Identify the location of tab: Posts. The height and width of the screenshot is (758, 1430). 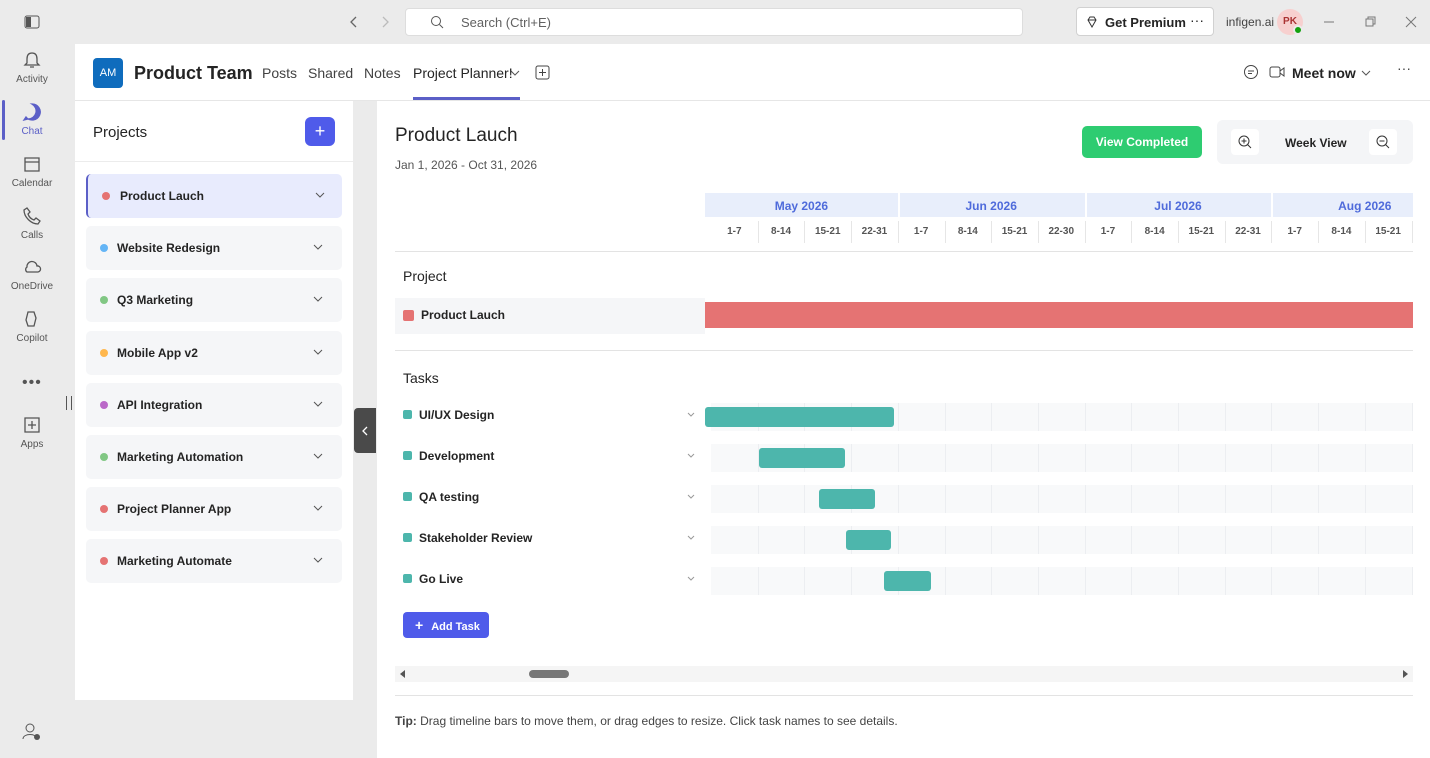
(280, 73).